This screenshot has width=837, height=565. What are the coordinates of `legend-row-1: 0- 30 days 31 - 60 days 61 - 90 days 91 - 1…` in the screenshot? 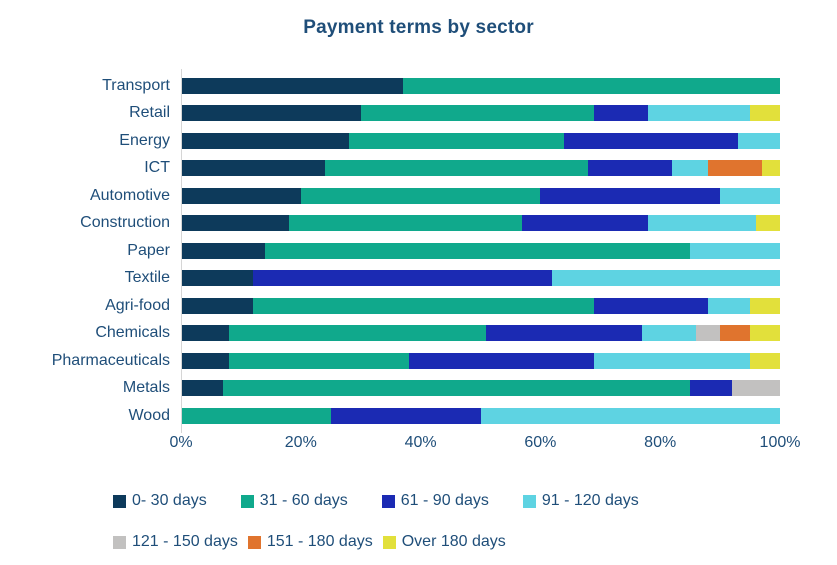 It's located at (376, 501).